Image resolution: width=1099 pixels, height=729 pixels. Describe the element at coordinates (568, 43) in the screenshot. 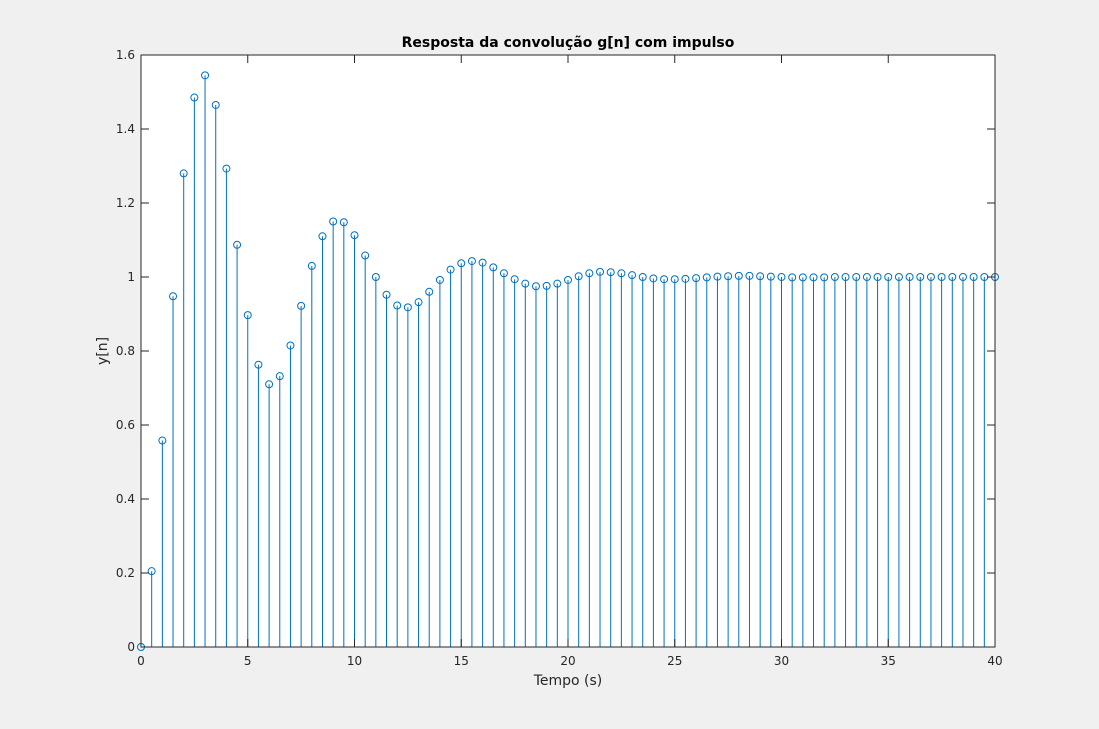

I see `chart-title: Resposta da convolução g[n] com impulso` at that location.